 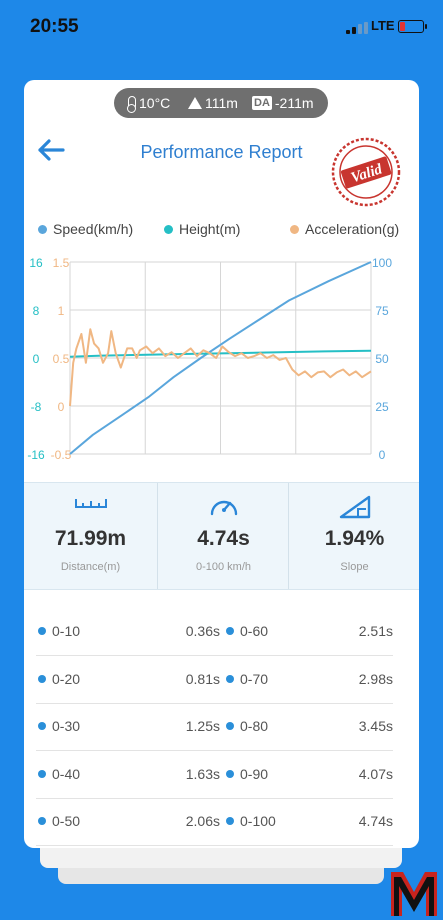 I want to click on height-axis-tick: 8, so click(x=36, y=311).